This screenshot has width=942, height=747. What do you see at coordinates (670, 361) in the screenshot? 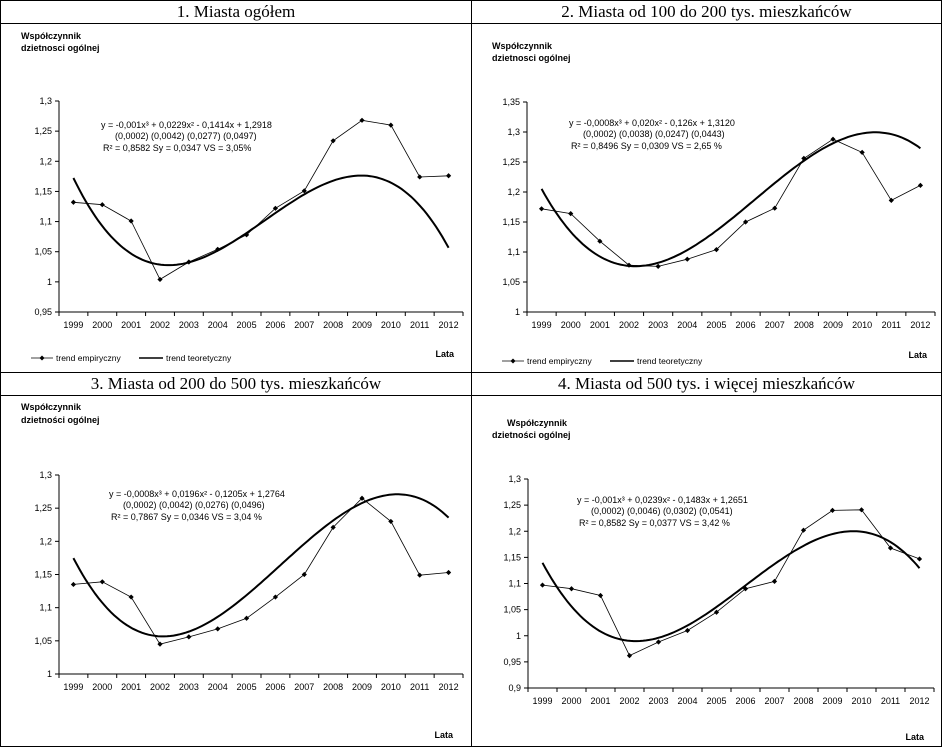
I see `legend-label-teoretyczny: trend teoretyczny` at bounding box center [670, 361].